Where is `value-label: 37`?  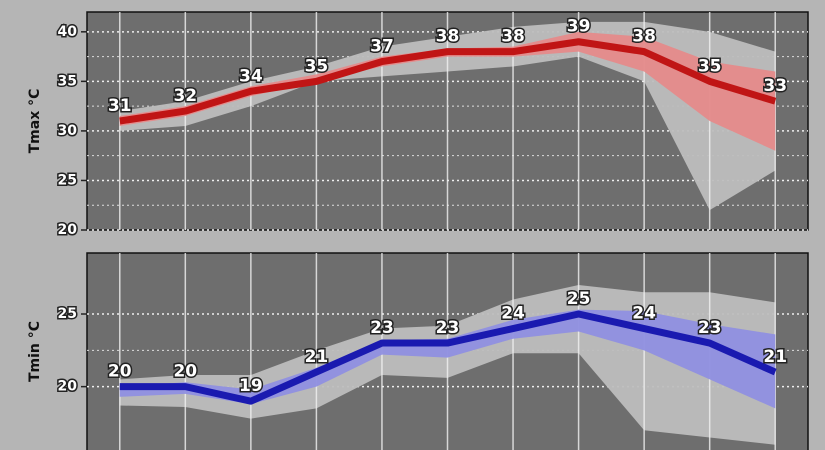 value-label: 37 is located at coordinates (382, 47).